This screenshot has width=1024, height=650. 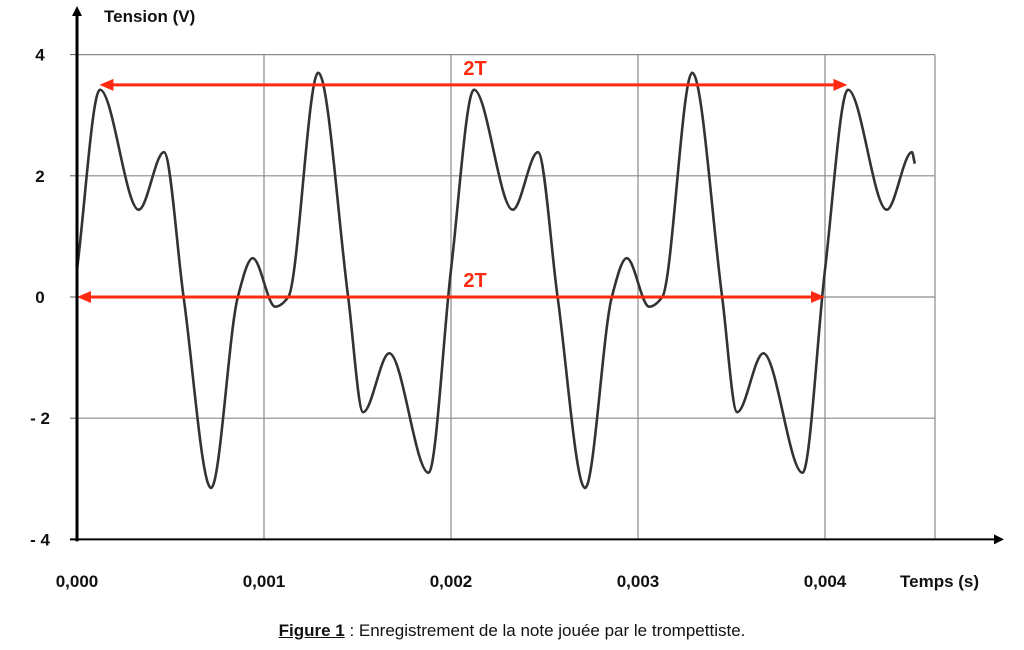 I want to click on y-tick-label: 2, so click(x=39, y=176).